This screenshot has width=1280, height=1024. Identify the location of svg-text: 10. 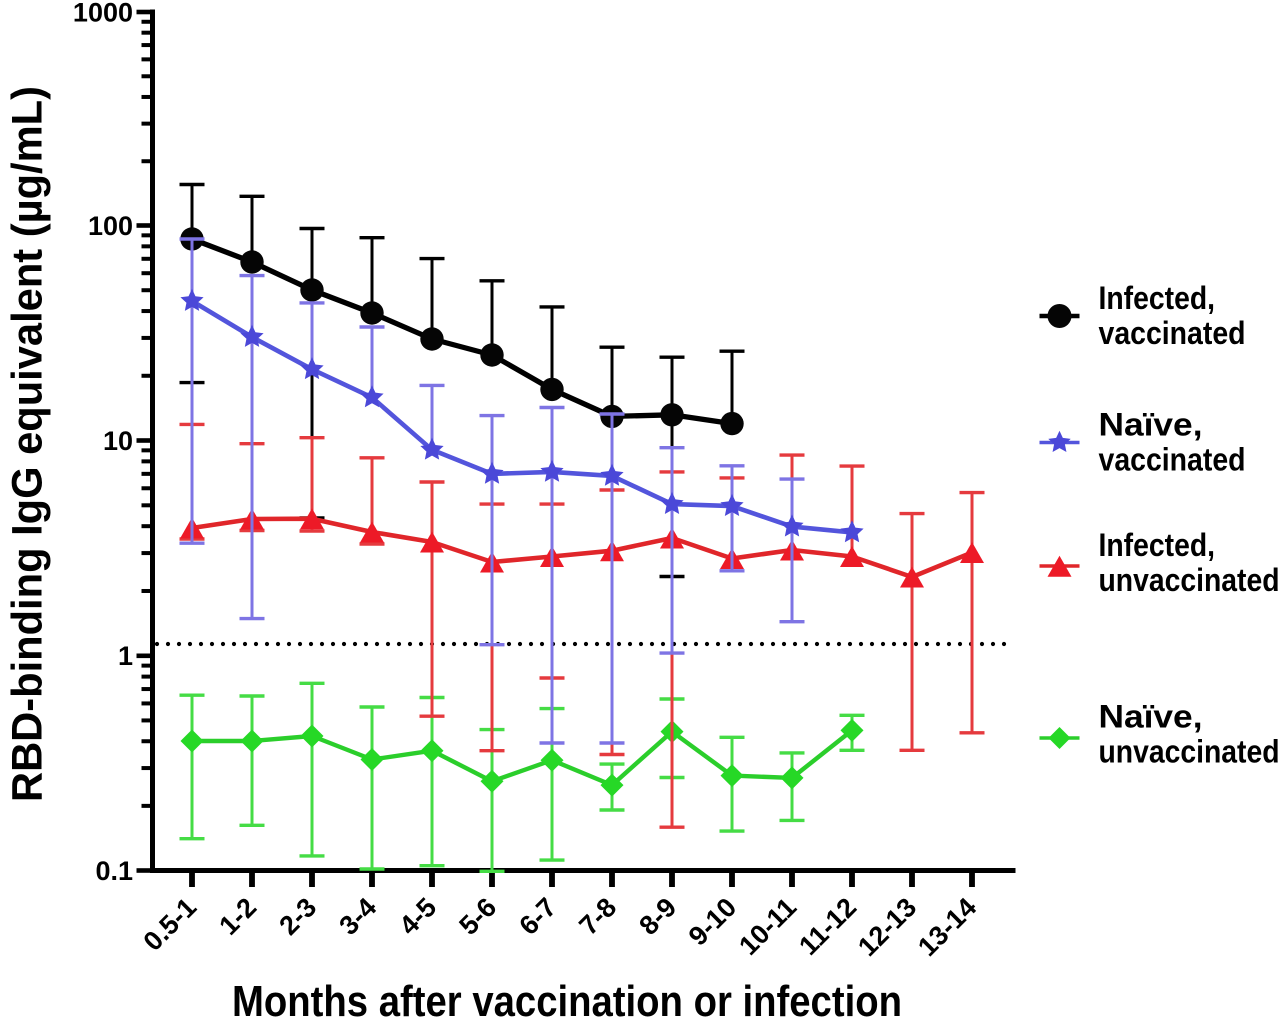
(118, 441).